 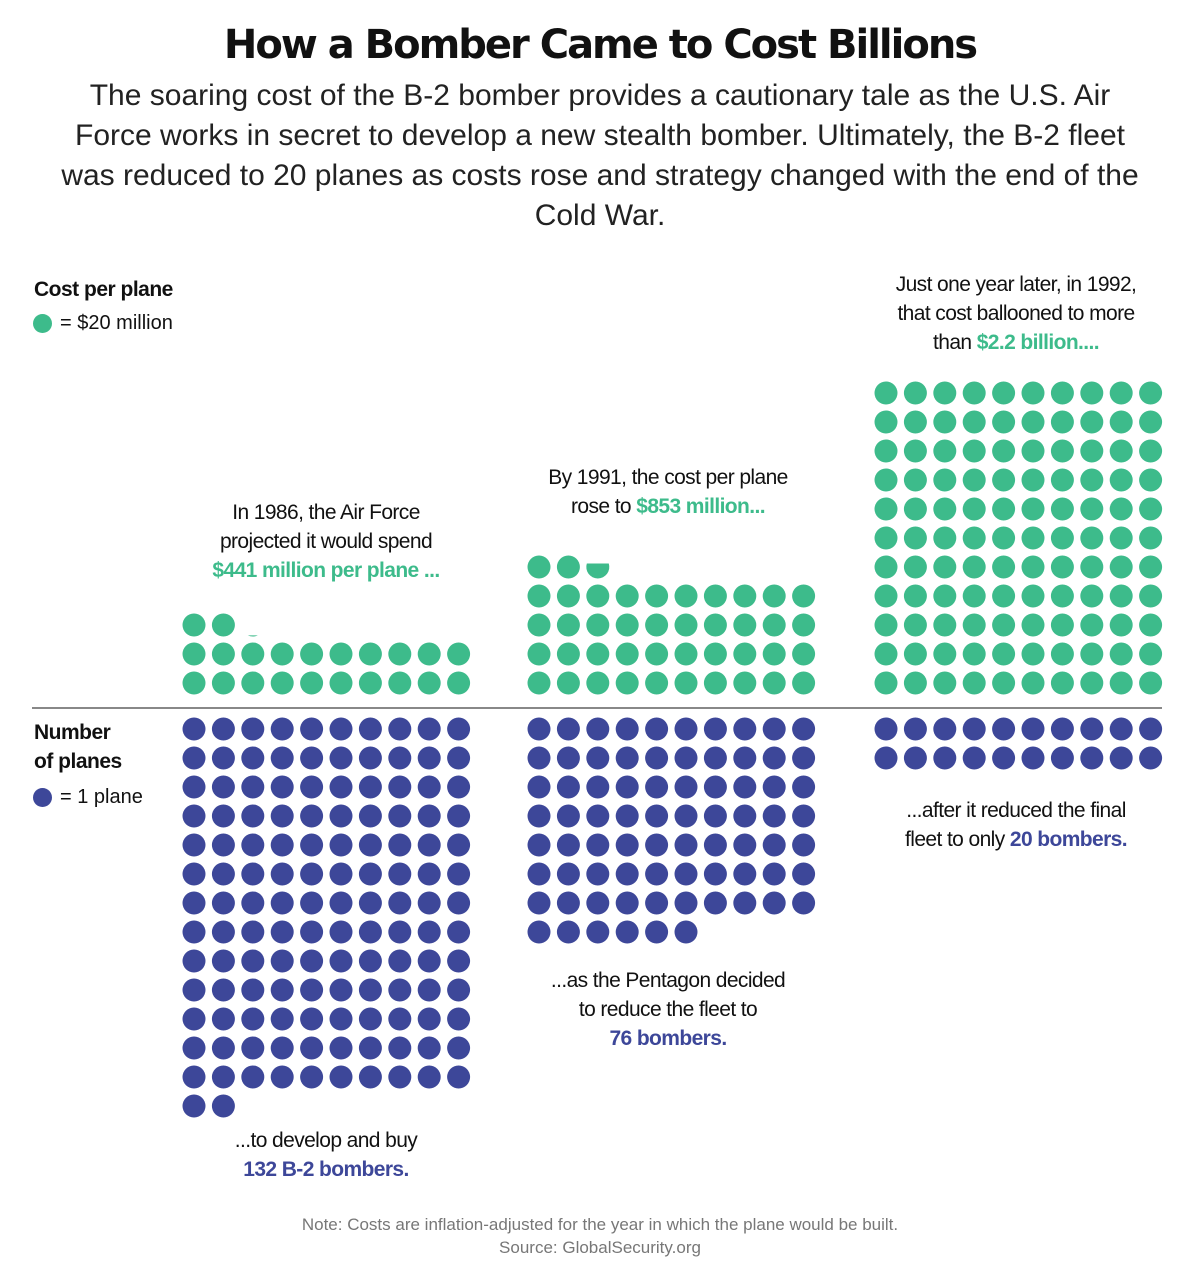 What do you see at coordinates (326, 512) in the screenshot?
I see `annotation-cost-1986-line1: In 1986, the Air Force` at bounding box center [326, 512].